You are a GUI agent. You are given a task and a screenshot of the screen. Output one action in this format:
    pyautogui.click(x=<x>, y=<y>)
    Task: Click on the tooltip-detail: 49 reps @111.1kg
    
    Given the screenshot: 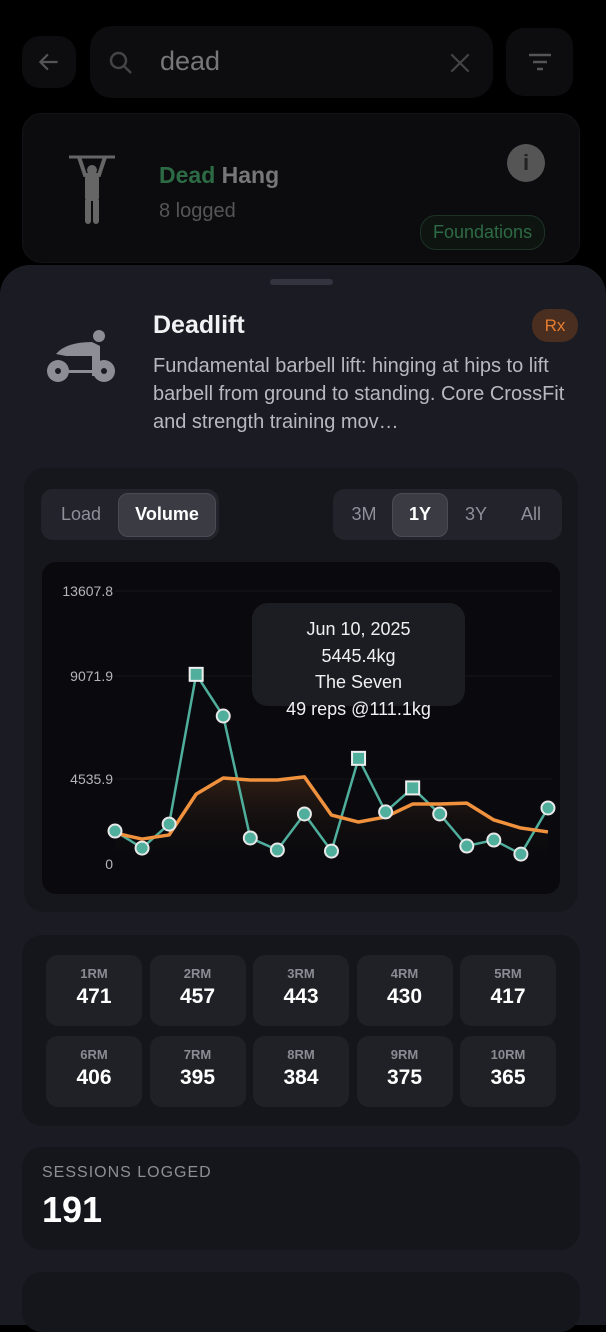 What is the action you would take?
    pyautogui.click(x=358, y=708)
    